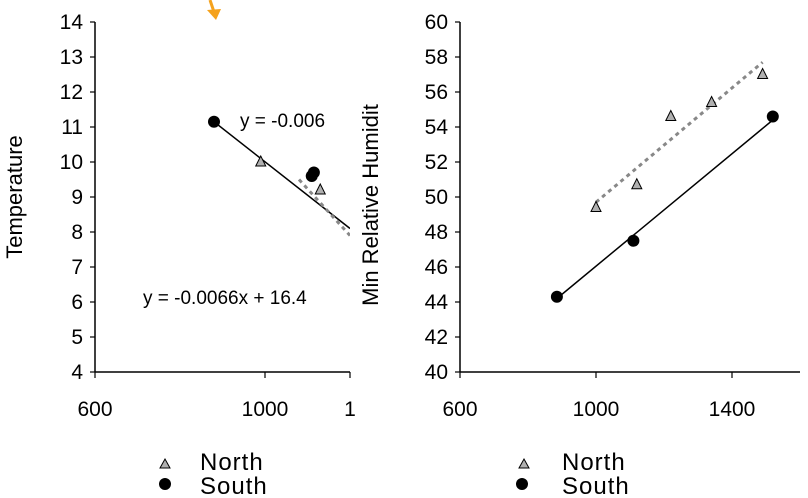 The height and width of the screenshot is (498, 808). Describe the element at coordinates (71, 92) in the screenshot. I see `y-tick-label: 12` at that location.